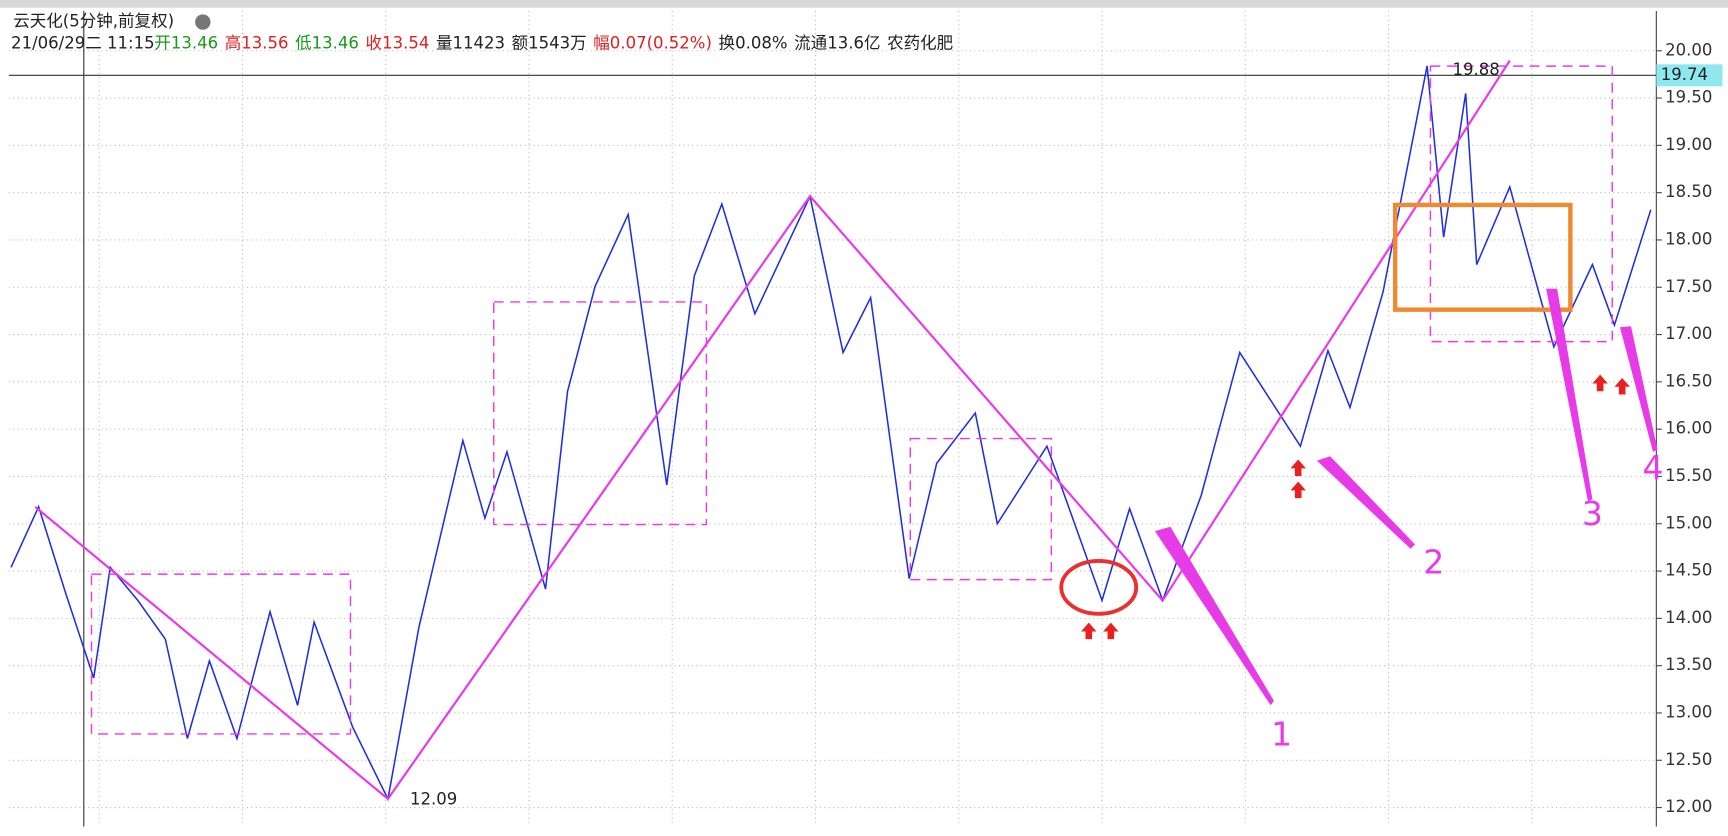 The width and height of the screenshot is (1728, 836). I want to click on quote-item: 高13.56, so click(257, 43).